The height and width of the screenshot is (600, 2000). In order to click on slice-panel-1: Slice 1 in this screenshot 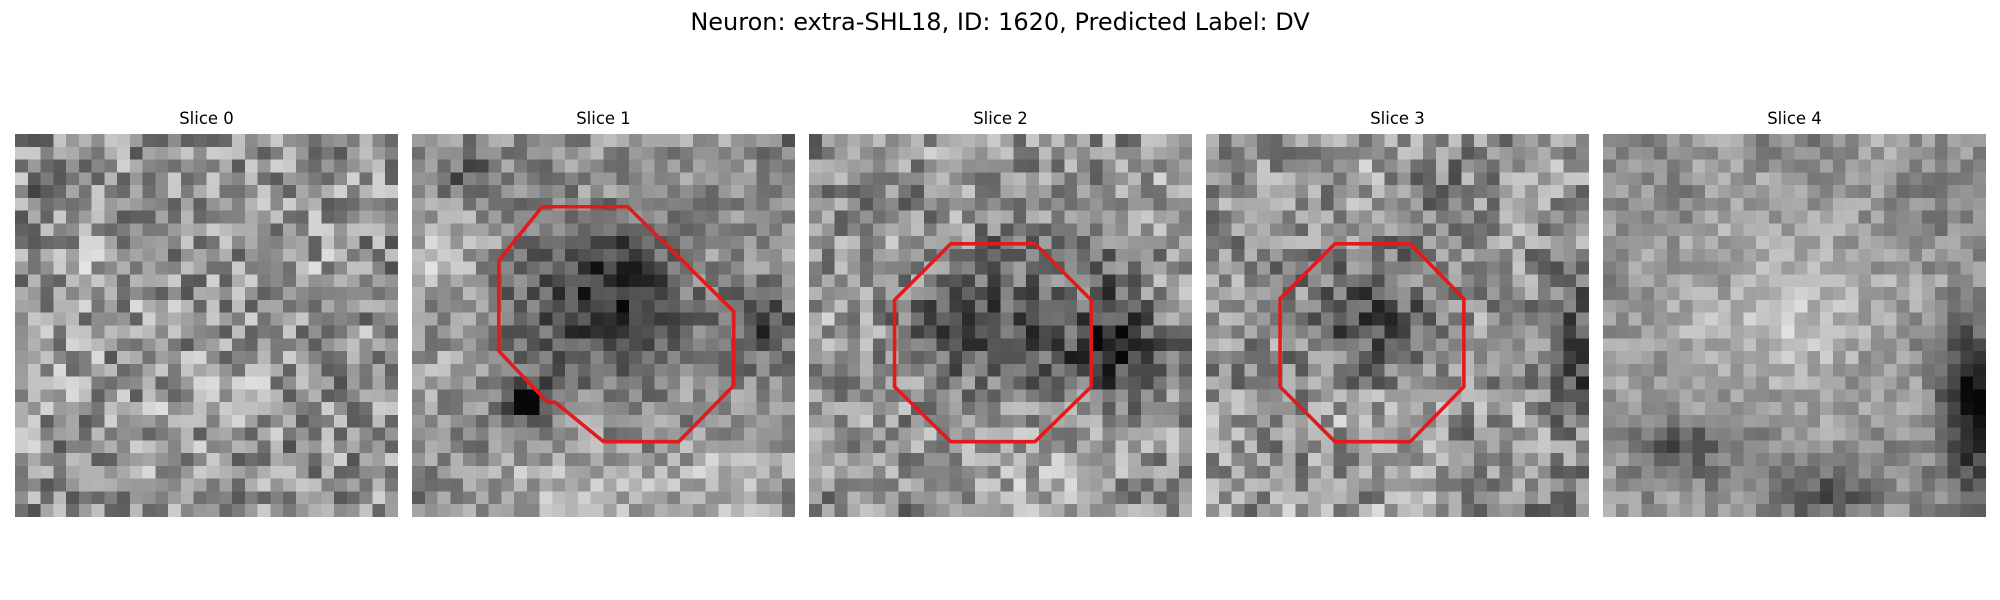, I will do `click(603, 312)`.